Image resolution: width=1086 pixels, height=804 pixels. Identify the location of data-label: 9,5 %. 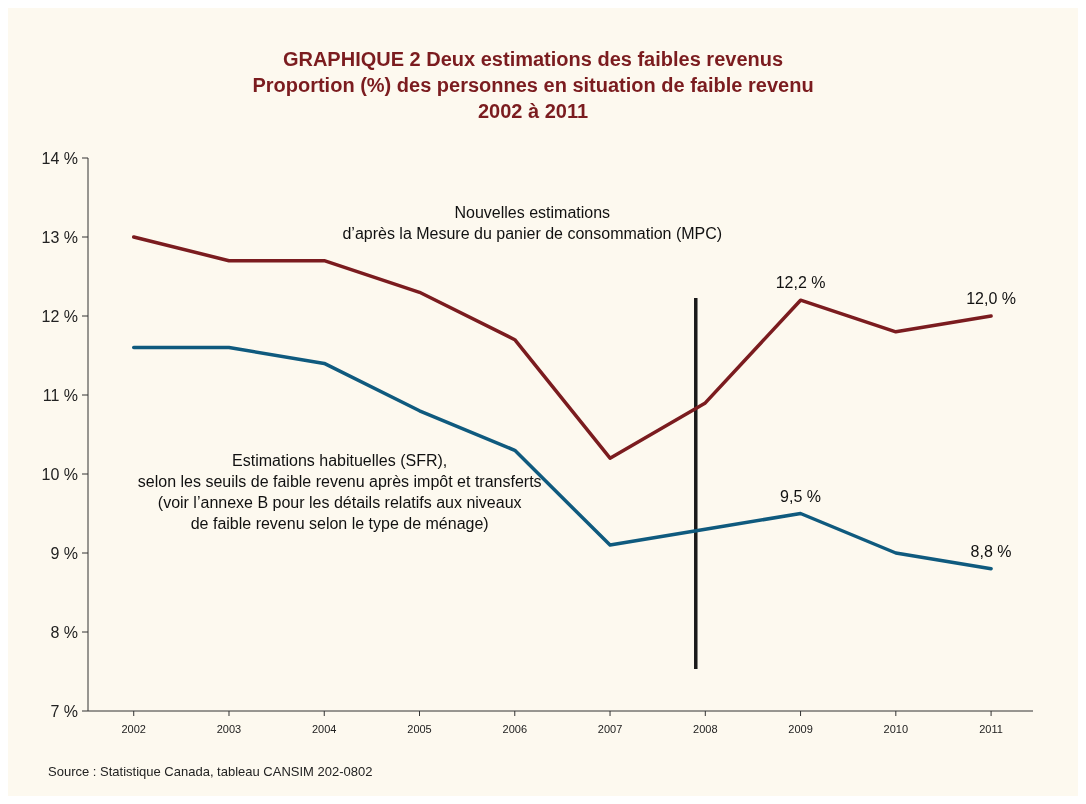
(801, 496).